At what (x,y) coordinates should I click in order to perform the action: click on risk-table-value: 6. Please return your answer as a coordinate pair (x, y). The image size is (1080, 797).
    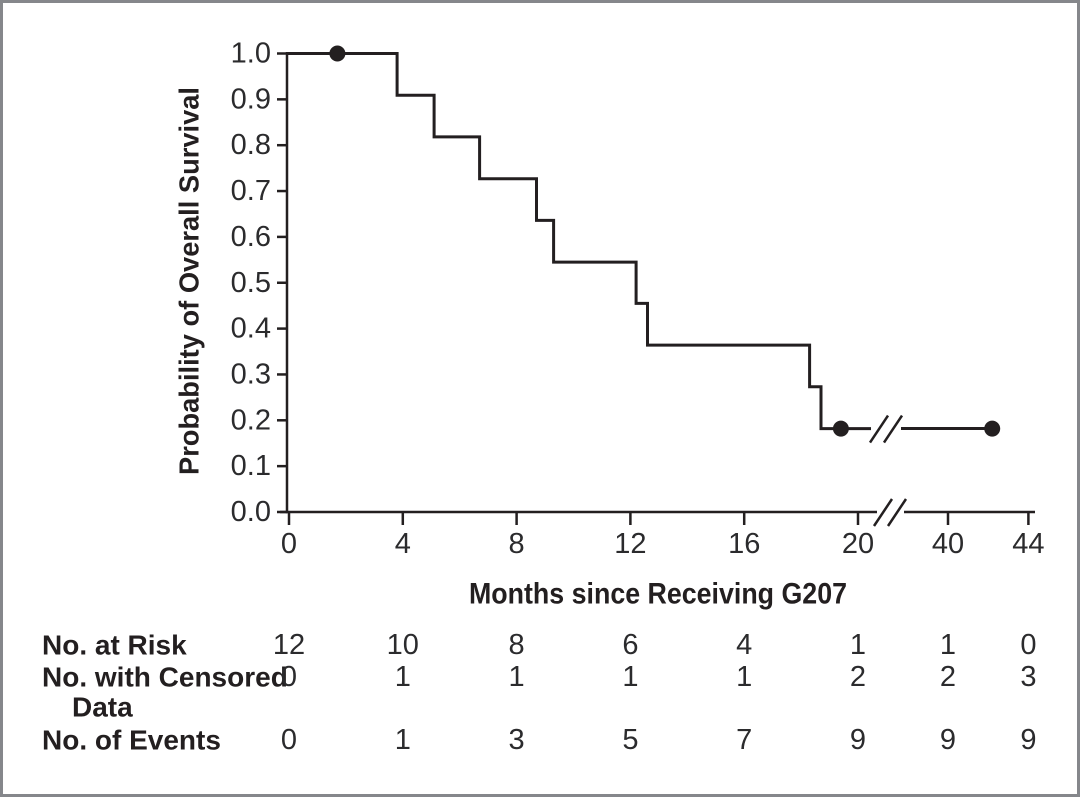
    Looking at the image, I should click on (630, 645).